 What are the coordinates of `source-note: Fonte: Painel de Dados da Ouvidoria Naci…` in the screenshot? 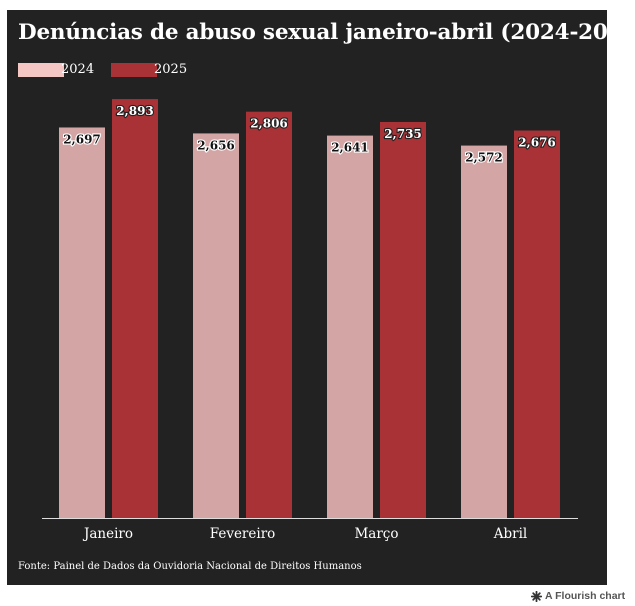 It's located at (190, 566).